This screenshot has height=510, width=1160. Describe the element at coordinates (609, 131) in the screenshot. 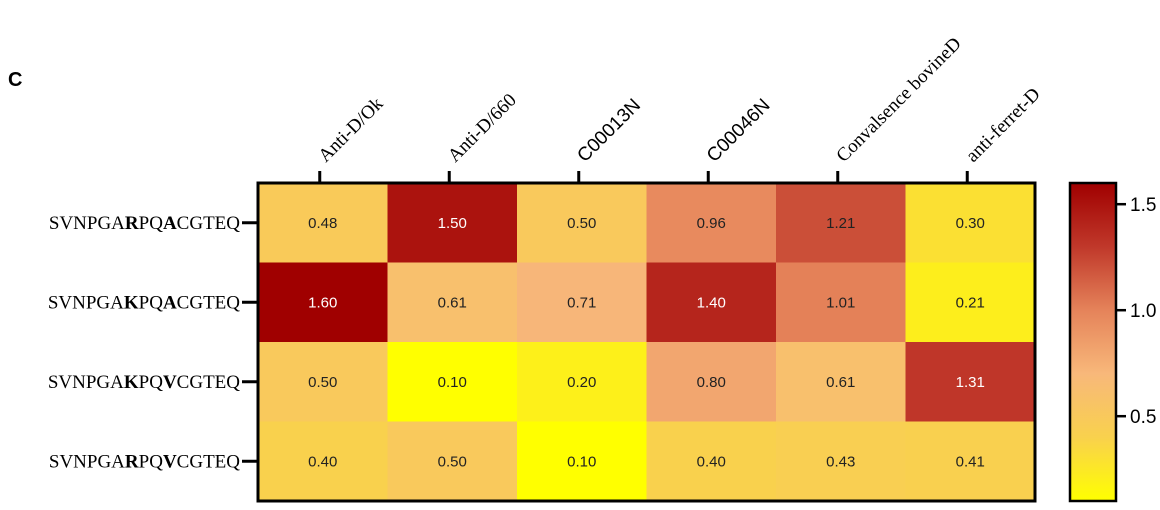

I see `column-label: C00013N` at that location.